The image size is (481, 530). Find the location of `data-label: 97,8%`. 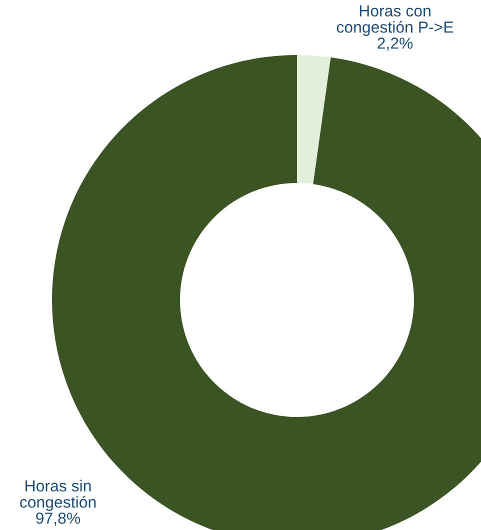

data-label: 97,8% is located at coordinates (58, 519).